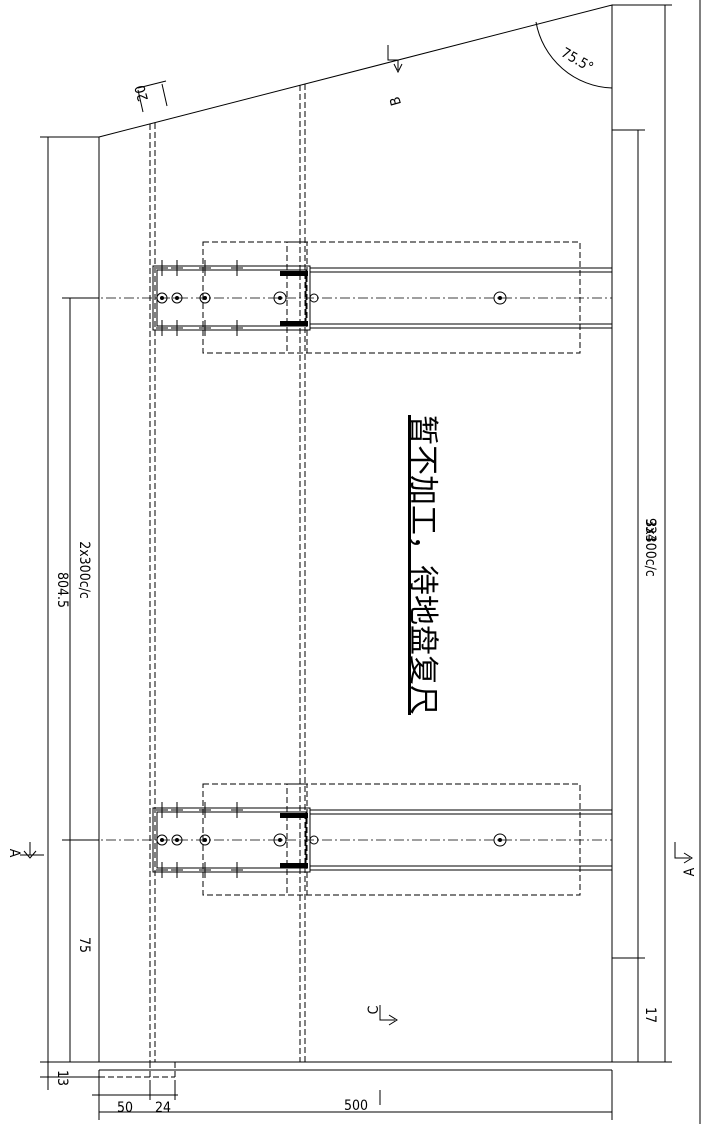 Image resolution: width=707 pixels, height=1124 pixels. I want to click on dim-label: 3x300c/c, so click(650, 548).